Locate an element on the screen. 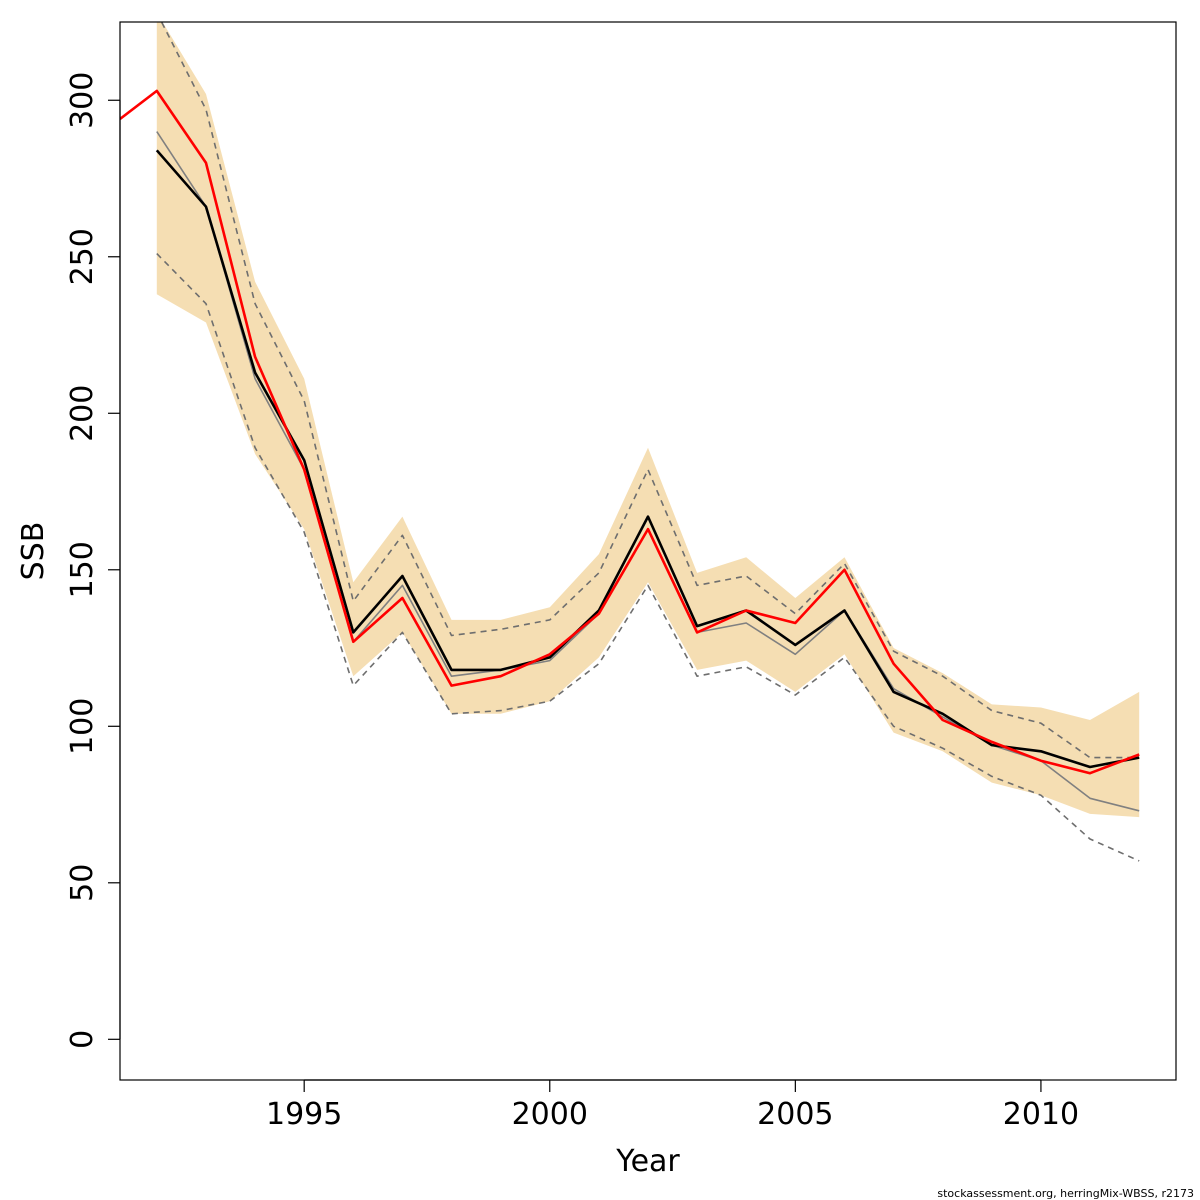  y-tick-label: 150 is located at coordinates (82, 569).